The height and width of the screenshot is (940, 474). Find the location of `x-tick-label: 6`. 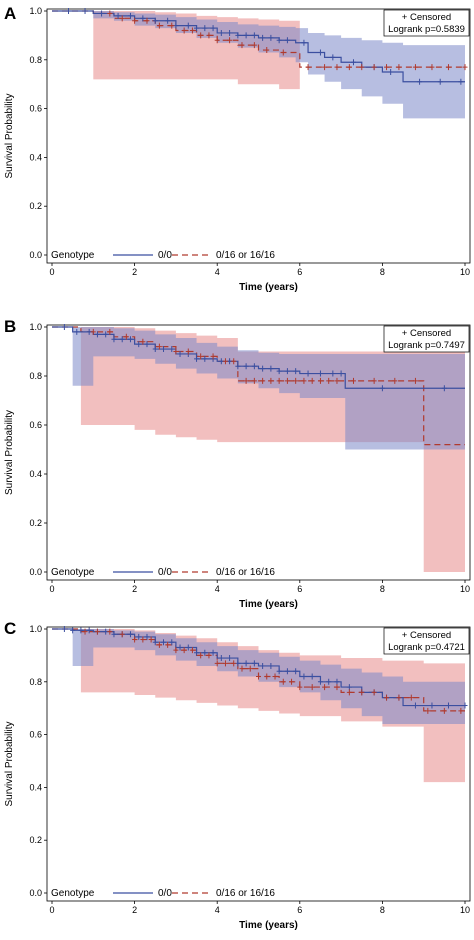

x-tick-label: 6 is located at coordinates (299, 272).